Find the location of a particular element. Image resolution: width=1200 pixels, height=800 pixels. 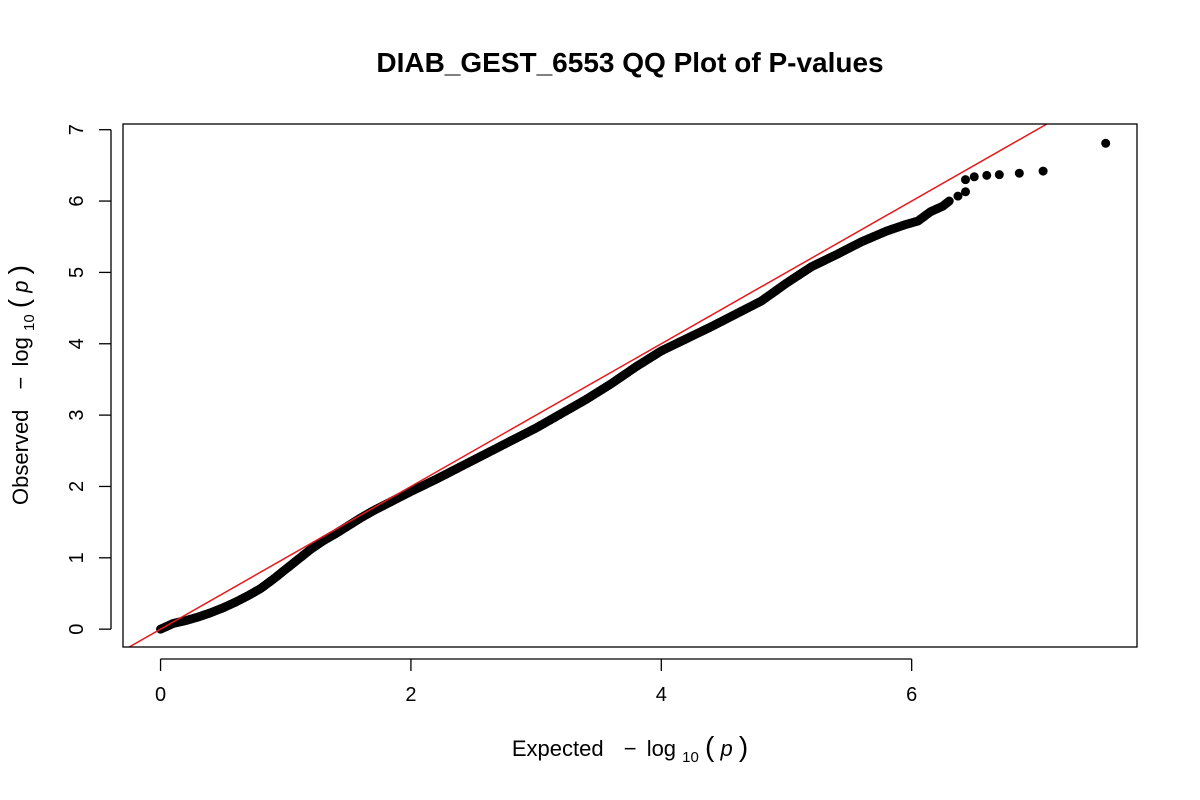

x-axis-label-close: ) is located at coordinates (743, 746).